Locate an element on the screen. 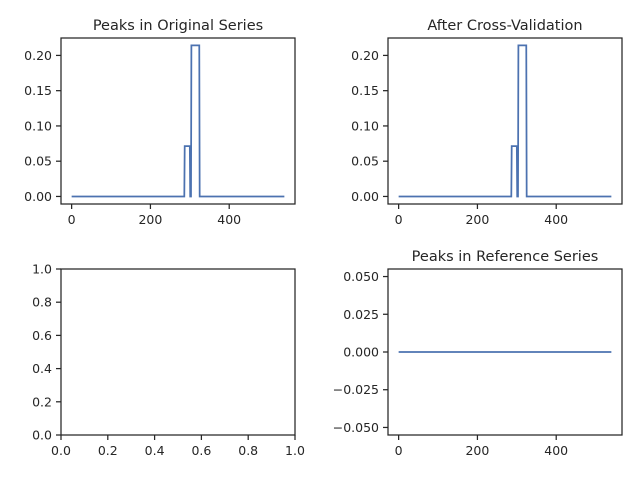 The height and width of the screenshot is (480, 640). y-tick-label: 0.4 is located at coordinates (42, 368).